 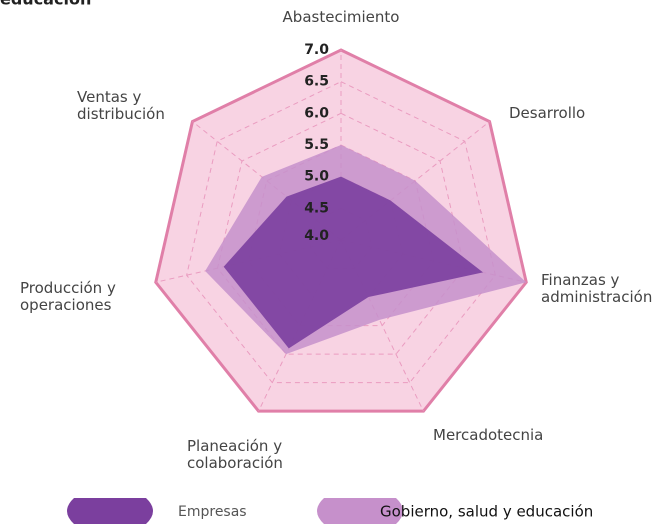 I want to click on r-tick-label: 5.0, so click(x=316, y=177).